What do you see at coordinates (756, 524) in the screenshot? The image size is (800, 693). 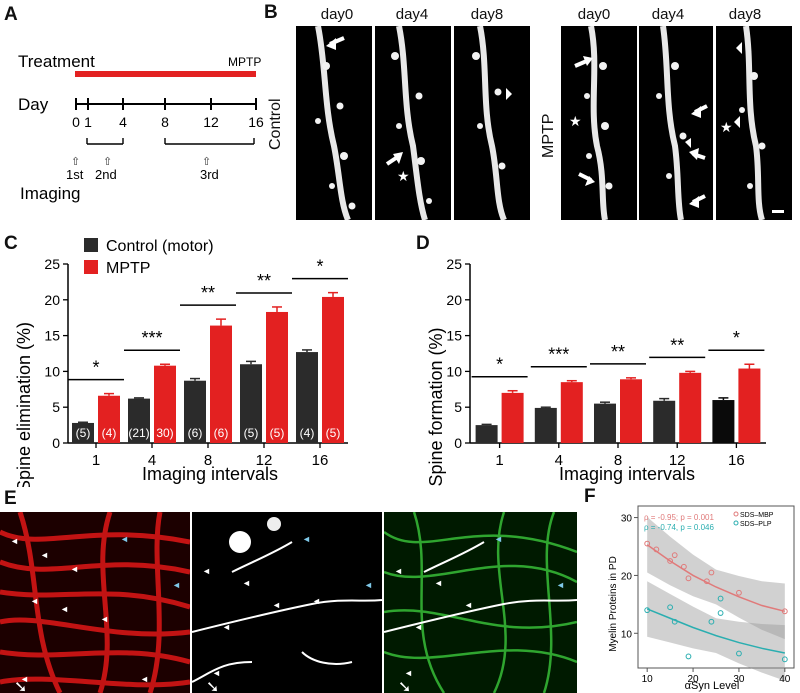 I see `legend-label-1: SDS–PLP` at bounding box center [756, 524].